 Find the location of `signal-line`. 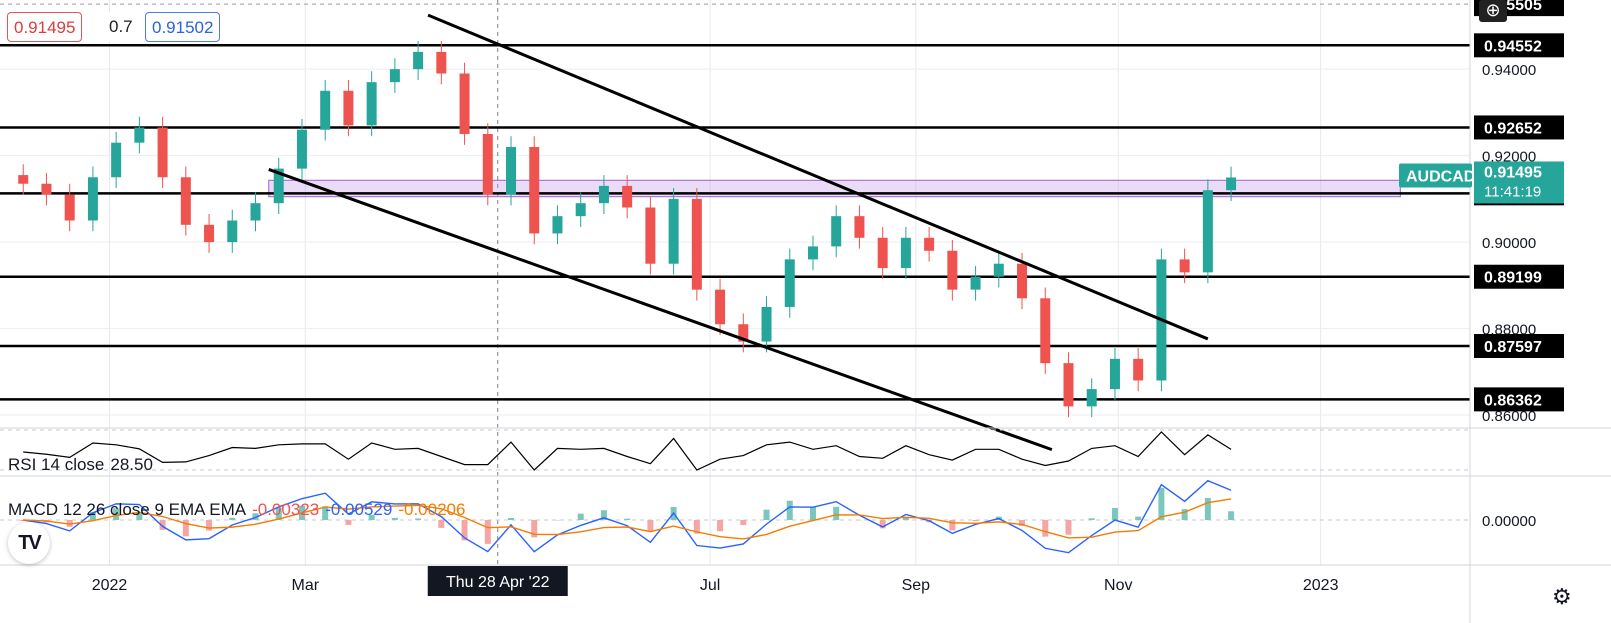

signal-line is located at coordinates (627, 519).